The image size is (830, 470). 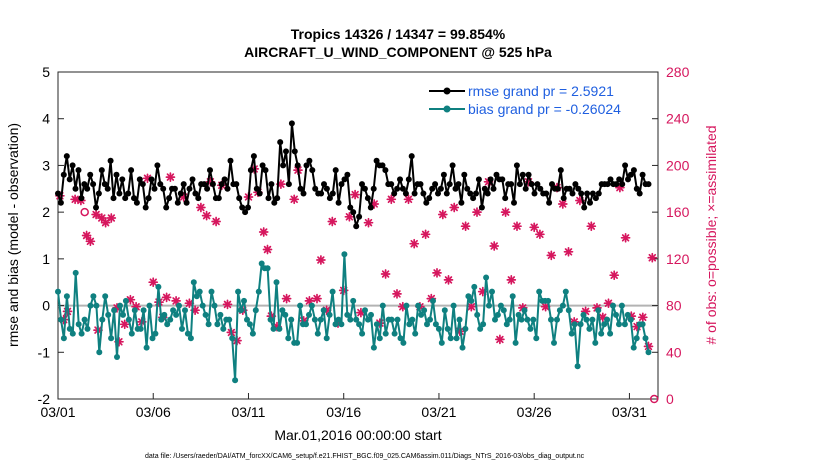 What do you see at coordinates (46, 119) in the screenshot?
I see `y-tick-label: 4` at bounding box center [46, 119].